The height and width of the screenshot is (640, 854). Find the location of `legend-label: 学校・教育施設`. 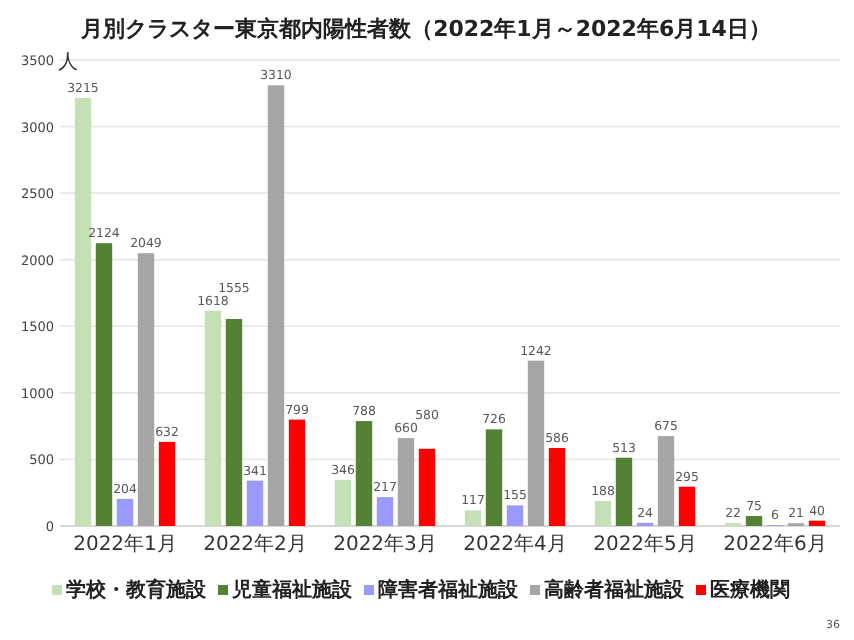

legend-label: 学校・教育施設 is located at coordinates (137, 590).